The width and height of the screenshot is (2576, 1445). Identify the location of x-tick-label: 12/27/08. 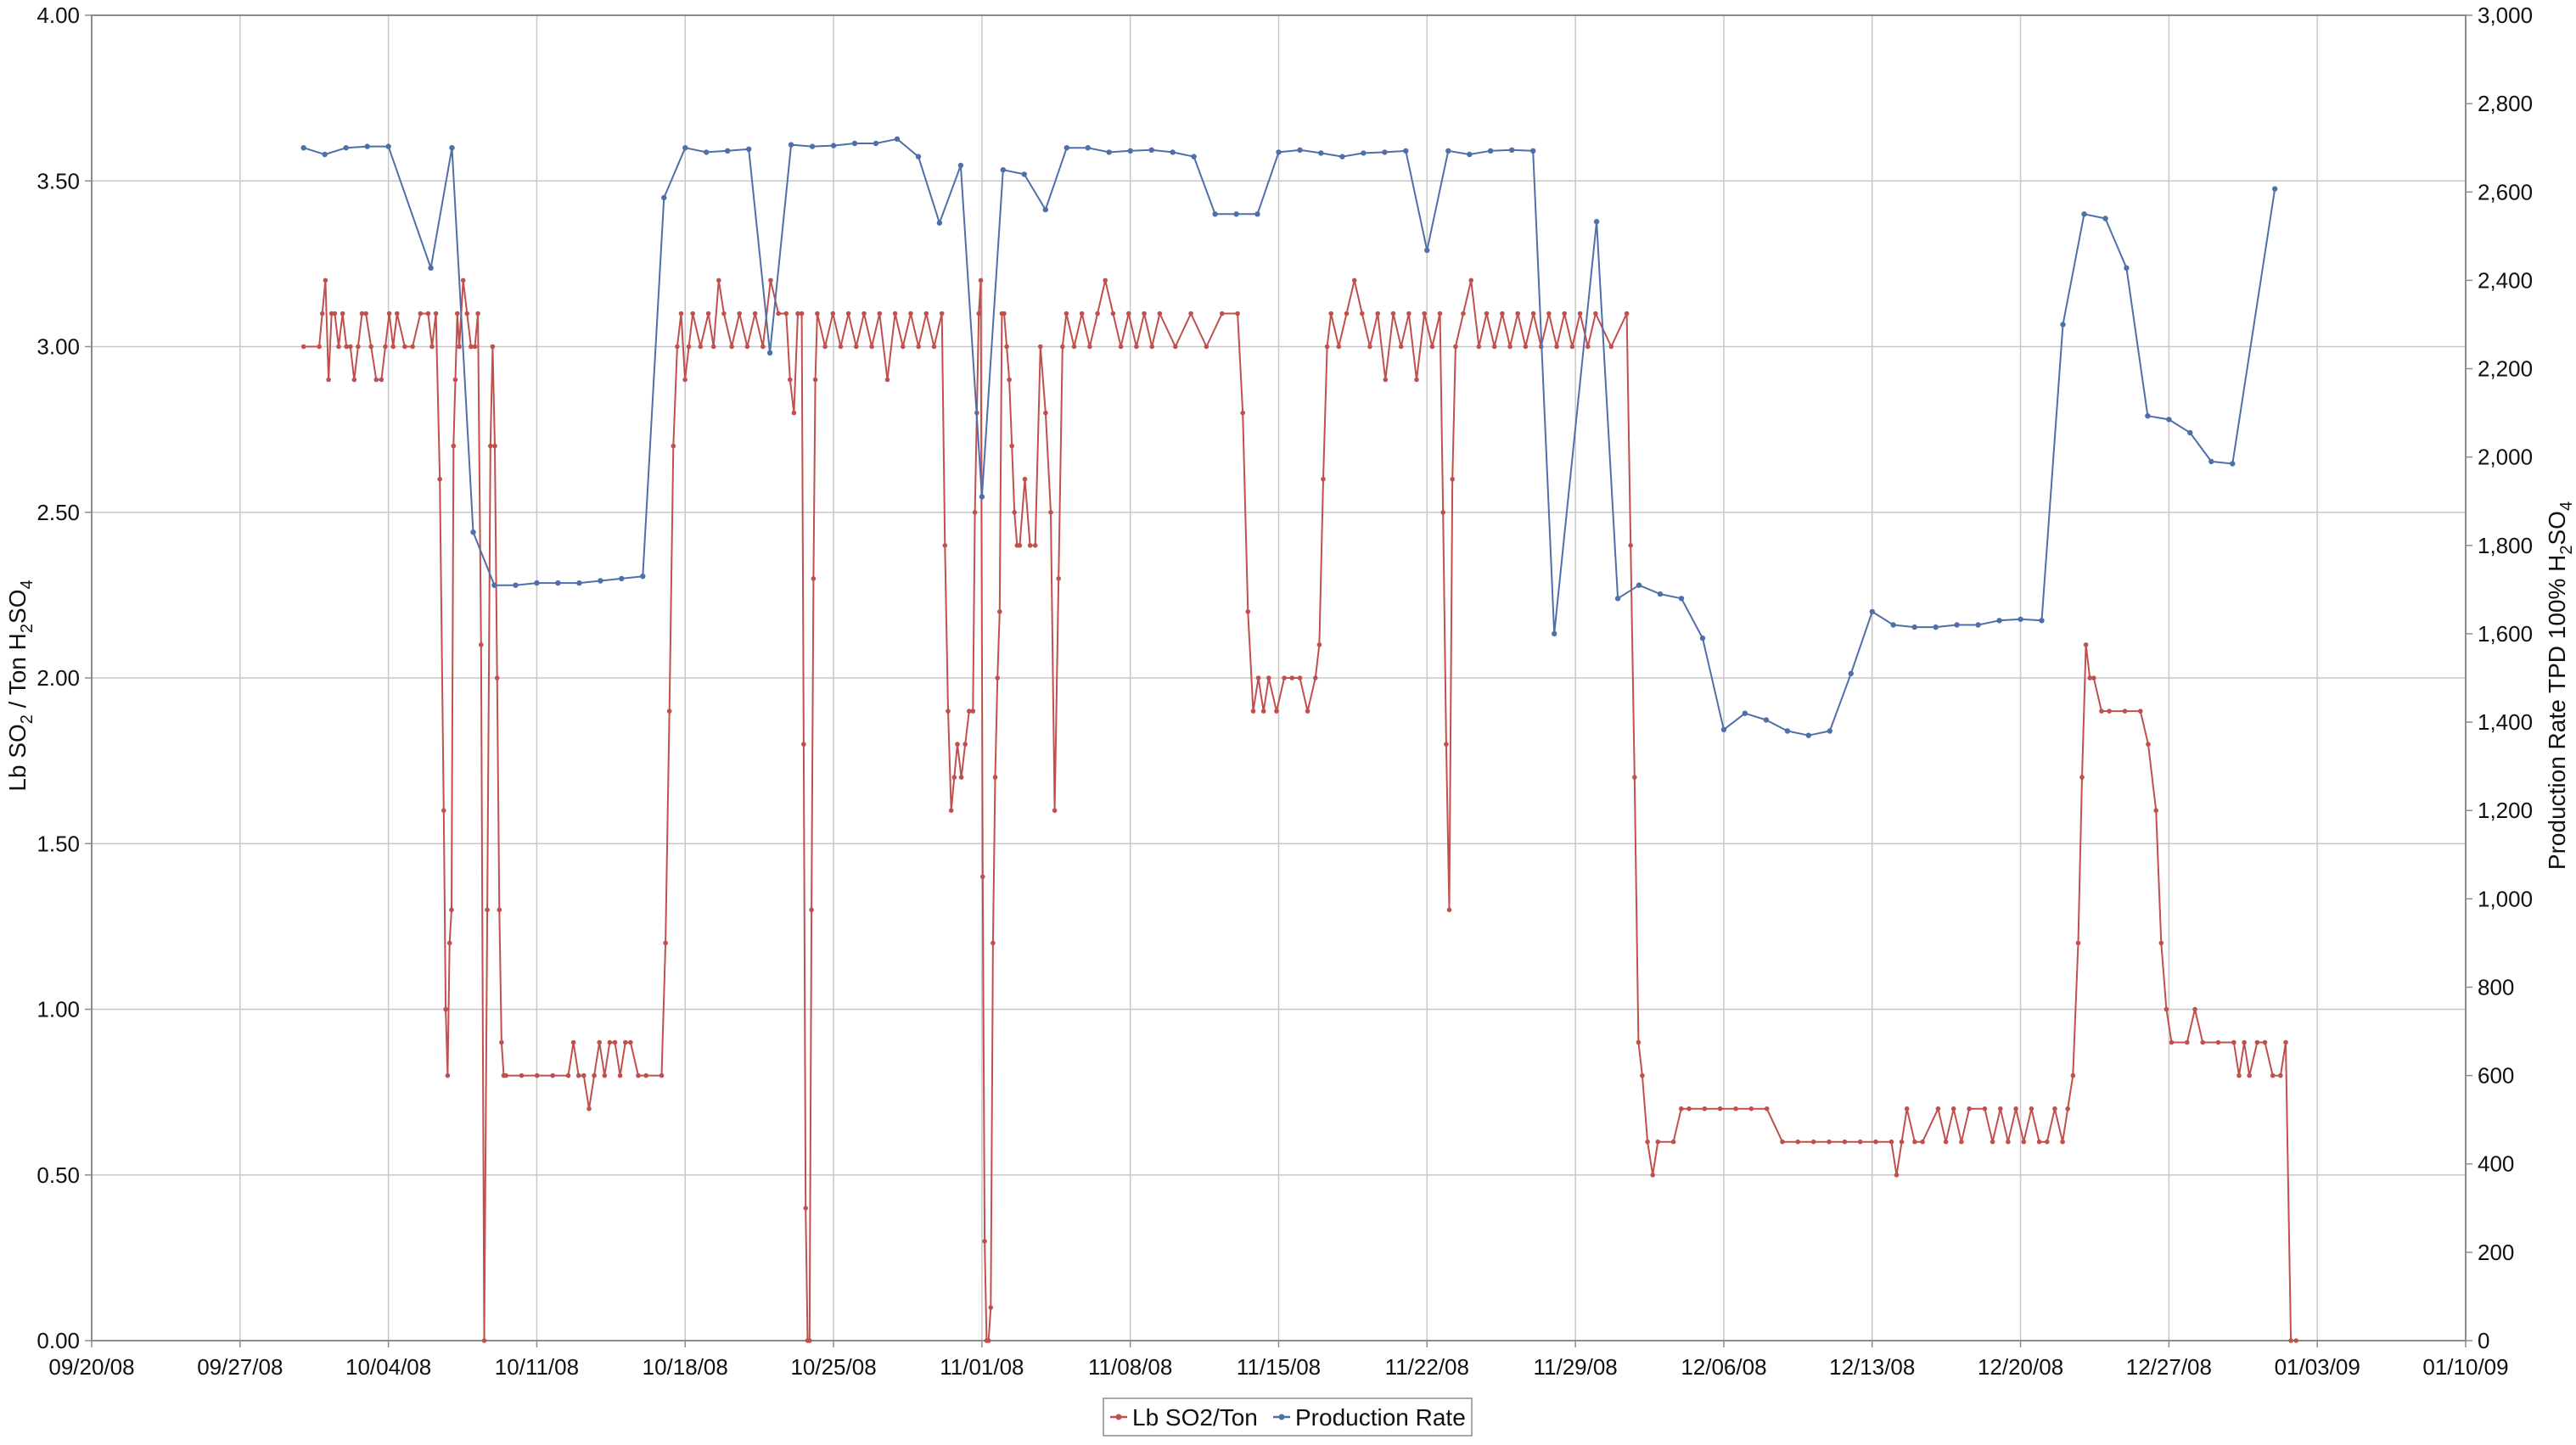
(2169, 1367).